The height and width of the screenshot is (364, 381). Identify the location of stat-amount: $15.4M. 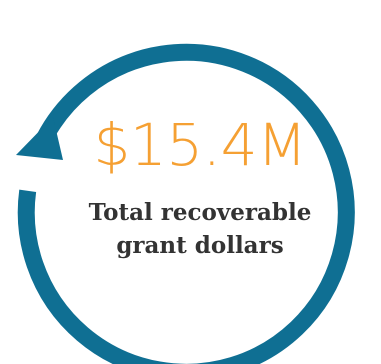
(200, 145).